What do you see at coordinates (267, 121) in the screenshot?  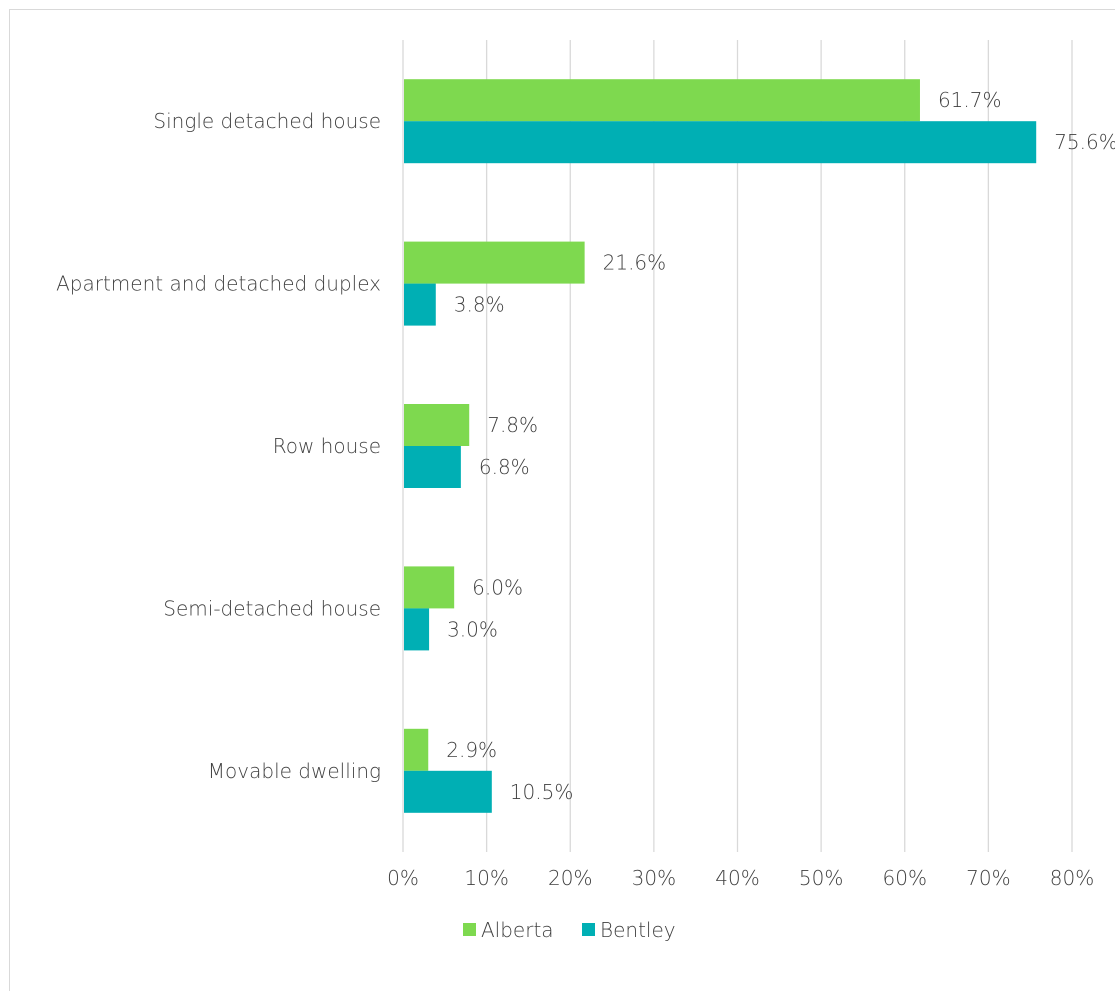 I see `category-label: Single detached house` at bounding box center [267, 121].